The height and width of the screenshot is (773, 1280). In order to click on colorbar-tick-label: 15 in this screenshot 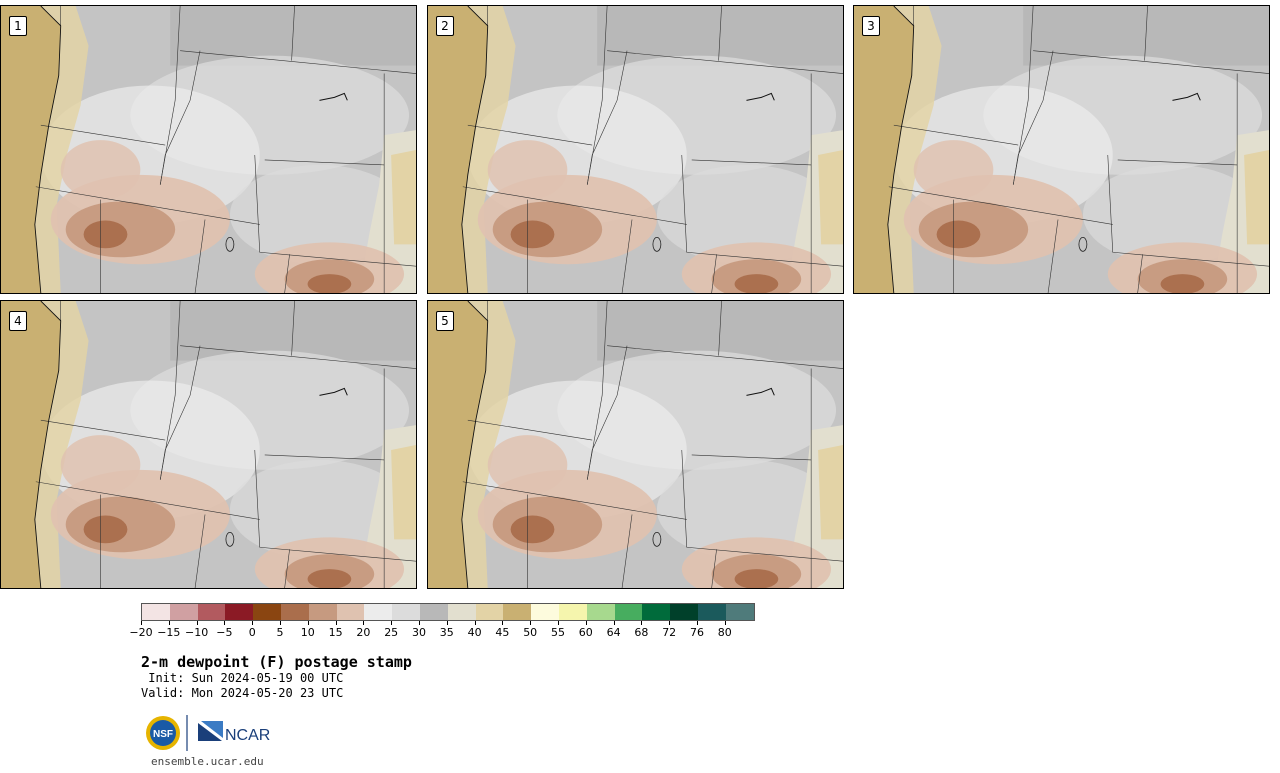, I will do `click(335, 632)`.